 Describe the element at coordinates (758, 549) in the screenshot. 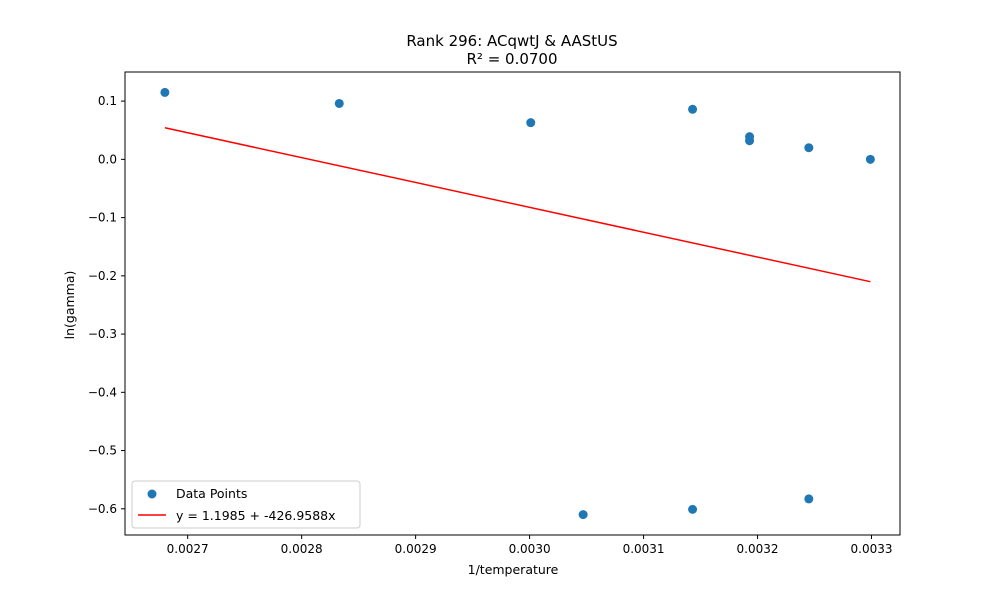

I see `x-tick-label: 0.0032` at that location.